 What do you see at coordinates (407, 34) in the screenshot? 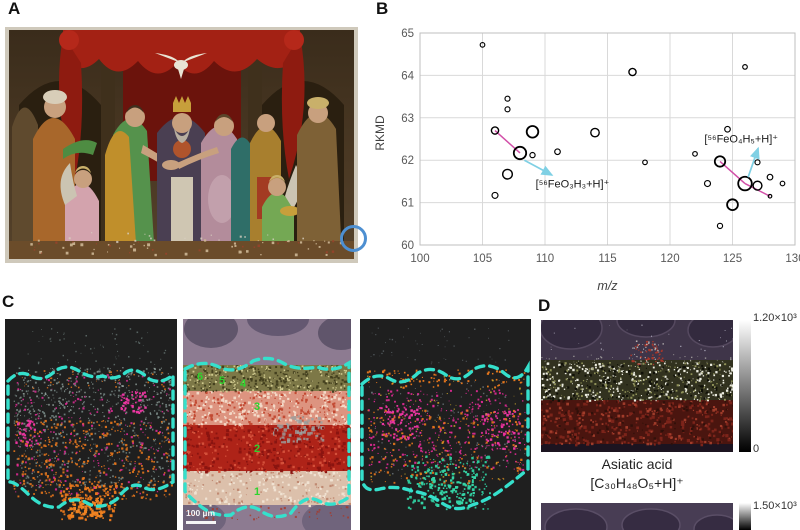
I see `svg-text: 65` at bounding box center [407, 34].